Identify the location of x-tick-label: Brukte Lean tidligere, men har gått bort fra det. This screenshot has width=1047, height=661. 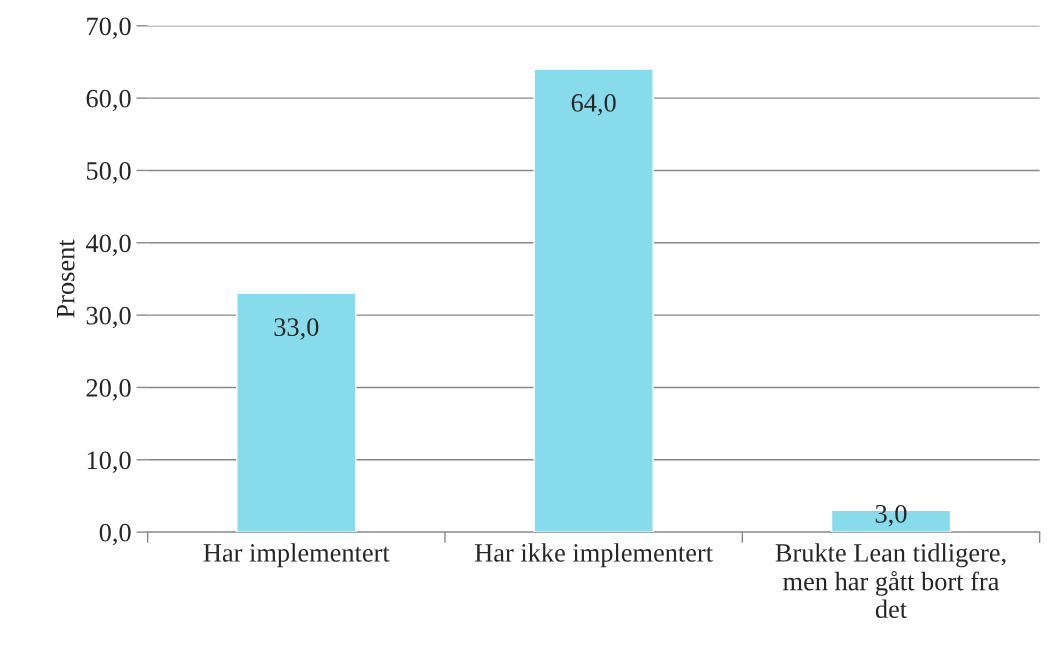
(890, 581).